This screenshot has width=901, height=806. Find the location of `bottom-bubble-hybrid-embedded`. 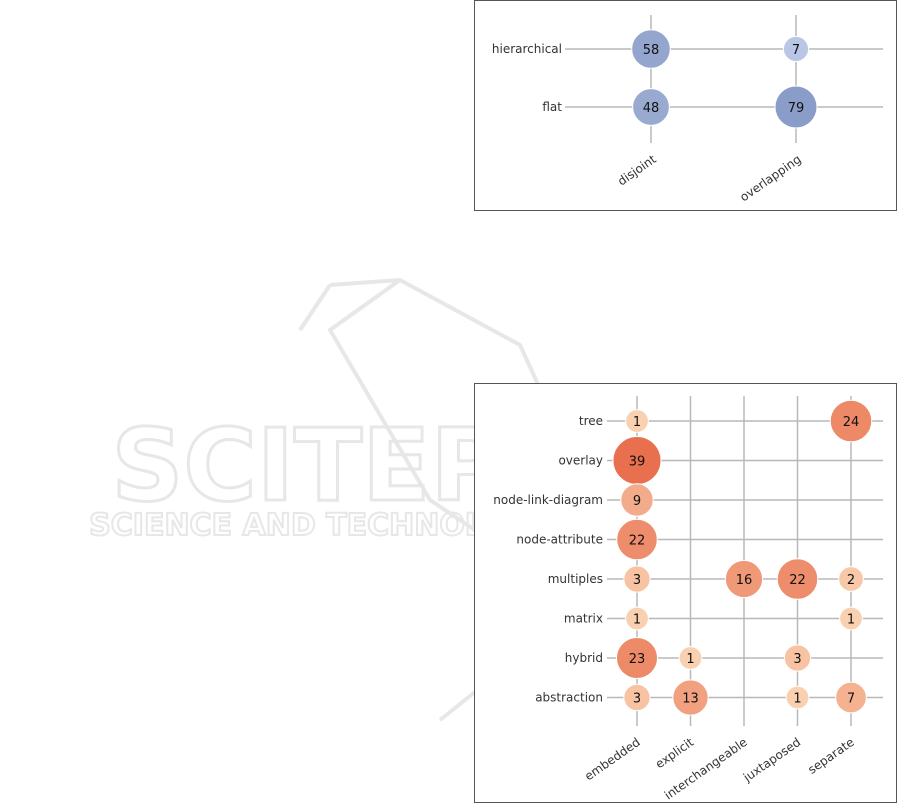

bottom-bubble-hybrid-embedded is located at coordinates (637, 658).